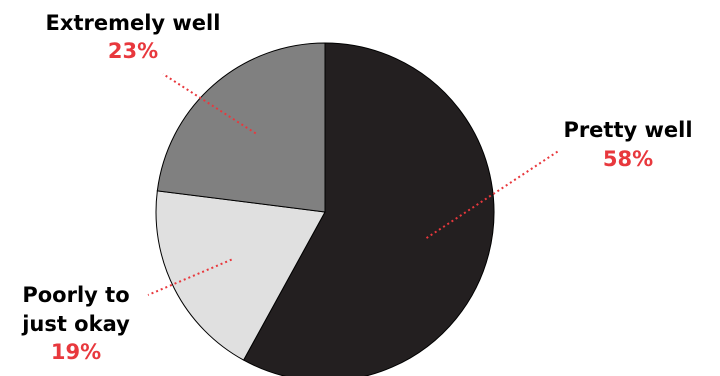  Describe the element at coordinates (209, 104) in the screenshot. I see `leader-line-extremely-well` at that location.